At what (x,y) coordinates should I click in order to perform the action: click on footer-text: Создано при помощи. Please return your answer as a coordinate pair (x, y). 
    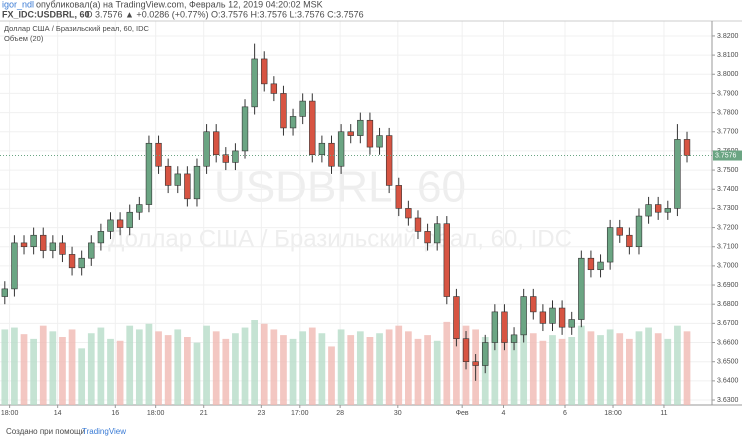
    Looking at the image, I should click on (45, 431).